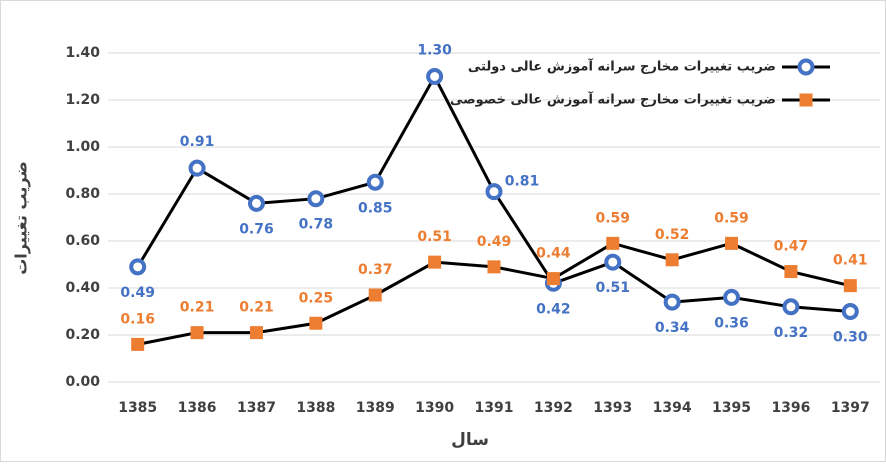 The height and width of the screenshot is (466, 886). What do you see at coordinates (672, 408) in the screenshot?
I see `x-tick-label: 1394` at bounding box center [672, 408].